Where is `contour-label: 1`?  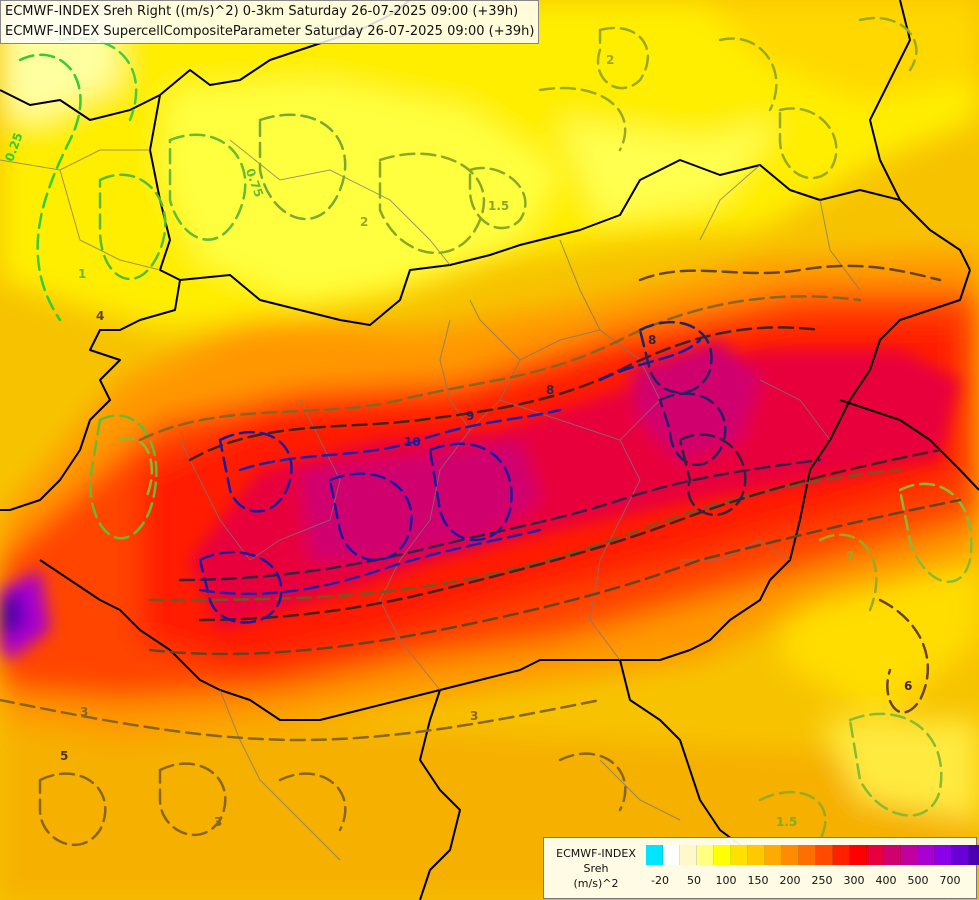 contour-label: 1 is located at coordinates (82, 274).